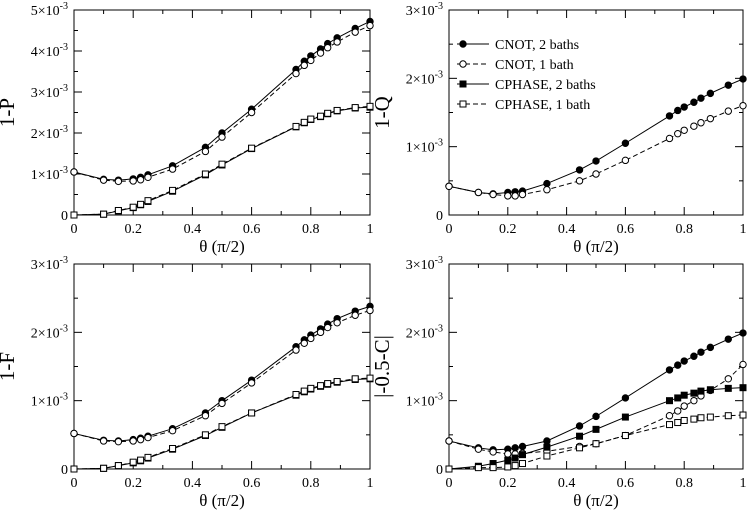 The image size is (747, 514). I want to click on y-axis-label: |-0.5-C|, so click(382, 366).